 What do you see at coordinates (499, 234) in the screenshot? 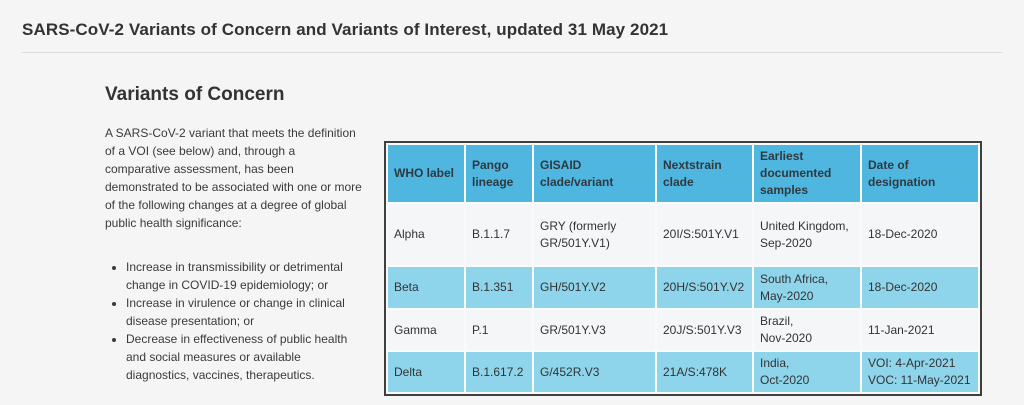
I see `cell-pango-lineage: B.1.1.7` at bounding box center [499, 234].